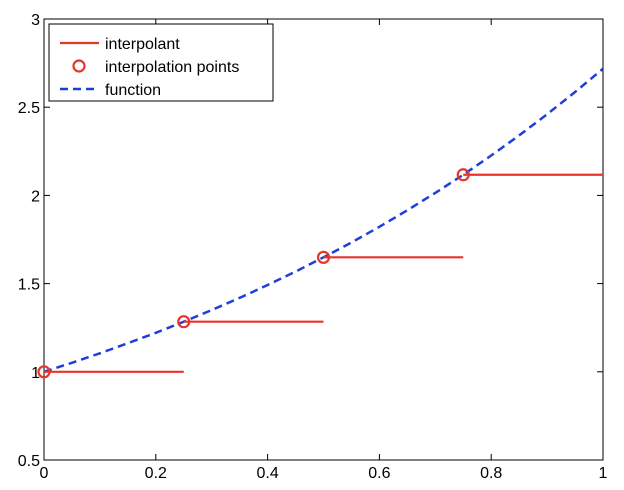 The width and height of the screenshot is (624, 490). I want to click on legend-label: function, so click(133, 90).